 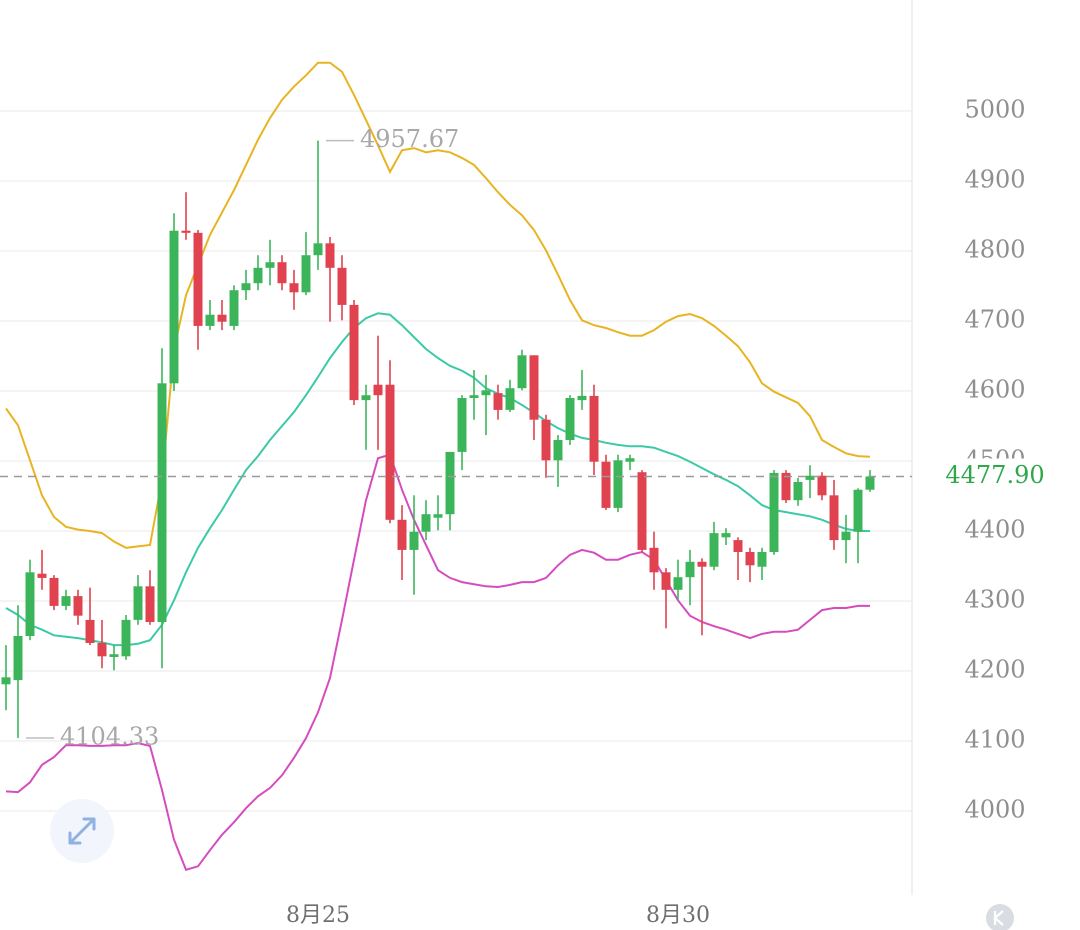 I want to click on expand-icon, so click(x=82, y=831).